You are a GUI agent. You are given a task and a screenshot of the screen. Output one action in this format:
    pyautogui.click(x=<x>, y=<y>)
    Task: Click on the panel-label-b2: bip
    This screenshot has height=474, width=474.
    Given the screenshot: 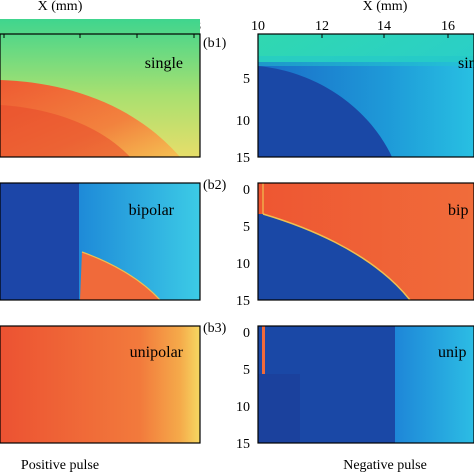 What is the action you would take?
    pyautogui.click(x=458, y=210)
    